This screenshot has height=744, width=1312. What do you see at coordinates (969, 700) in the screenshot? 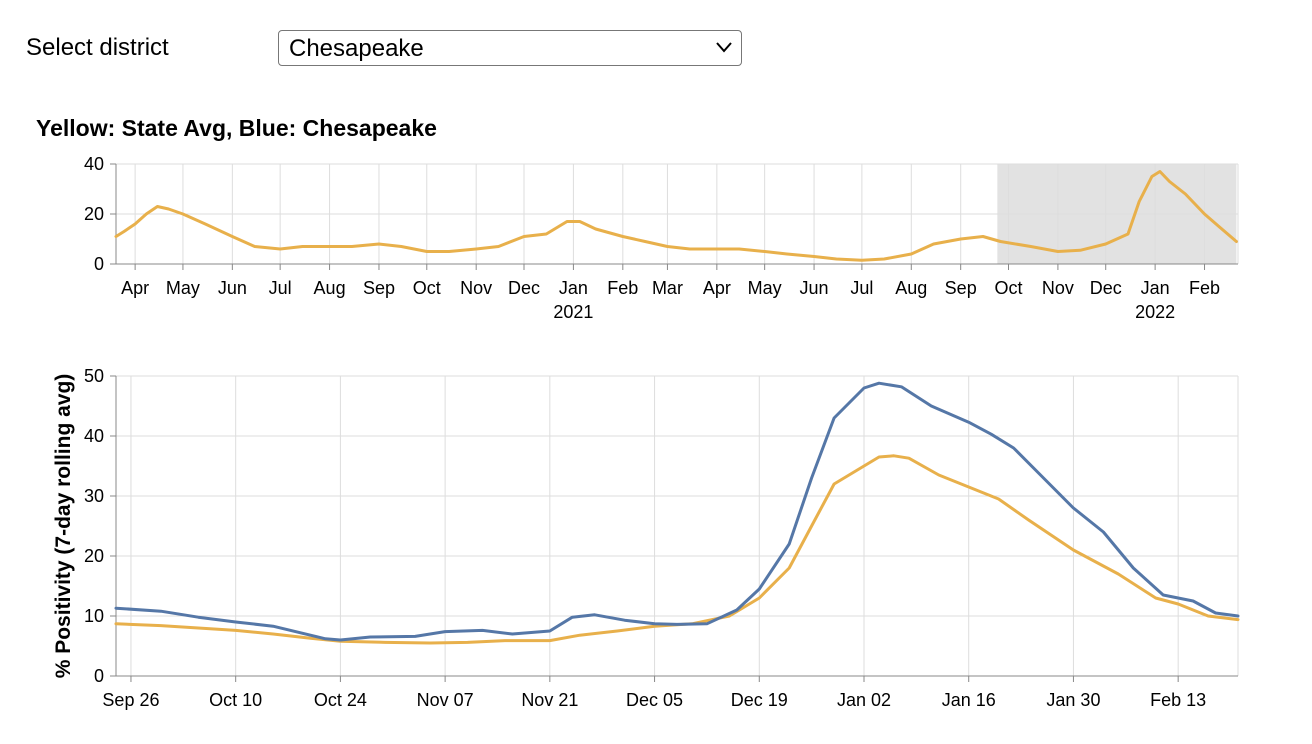
I see `x-tick-label: Jan 16` at bounding box center [969, 700].